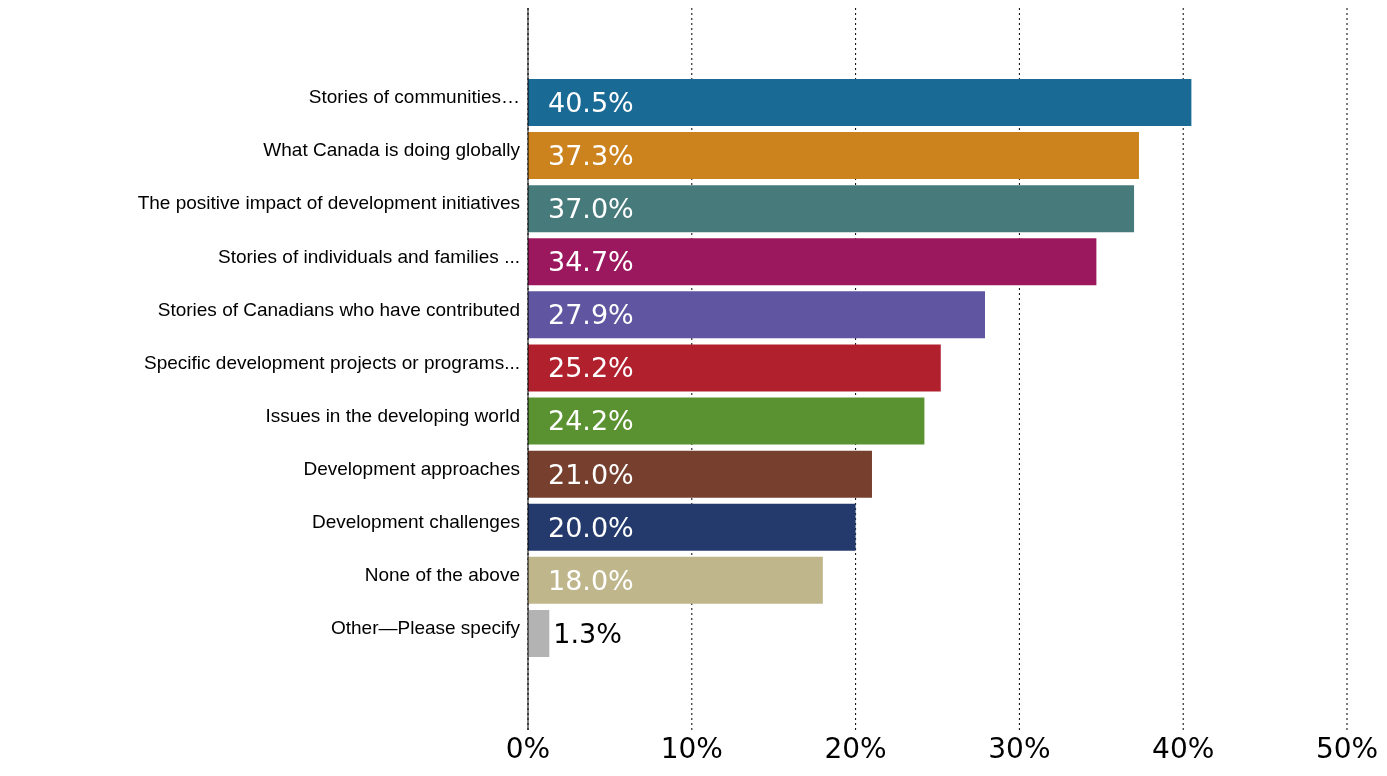  What do you see at coordinates (591, 474) in the screenshot?
I see `data-label: 21.0%` at bounding box center [591, 474].